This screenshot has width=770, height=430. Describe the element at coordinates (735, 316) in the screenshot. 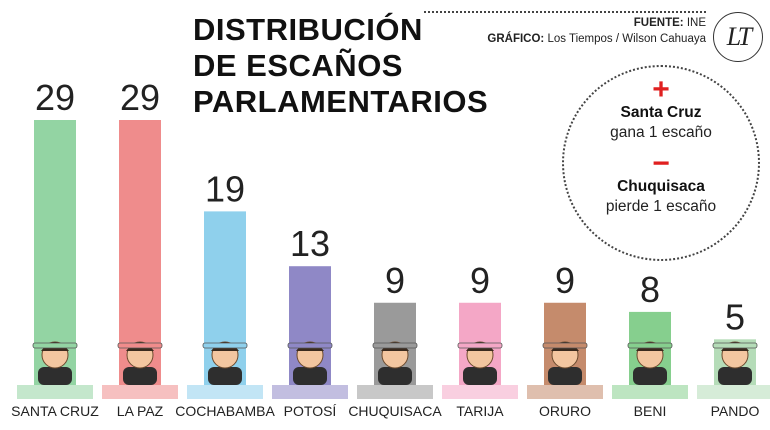

I see `value-label-pando: 5` at that location.